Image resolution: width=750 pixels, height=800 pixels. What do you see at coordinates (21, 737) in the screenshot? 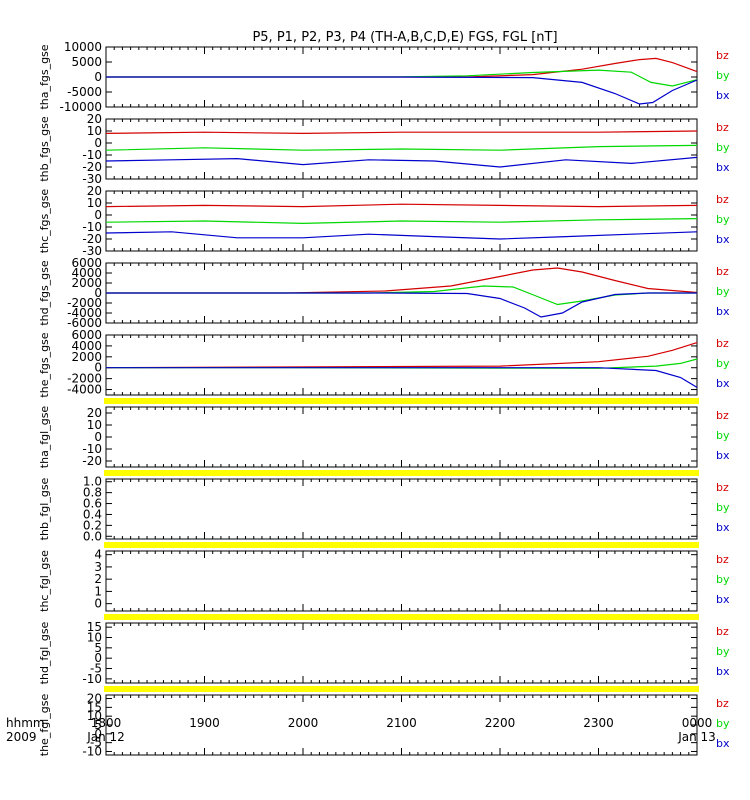
I see `x-corner-label-year: 2009` at bounding box center [21, 737].